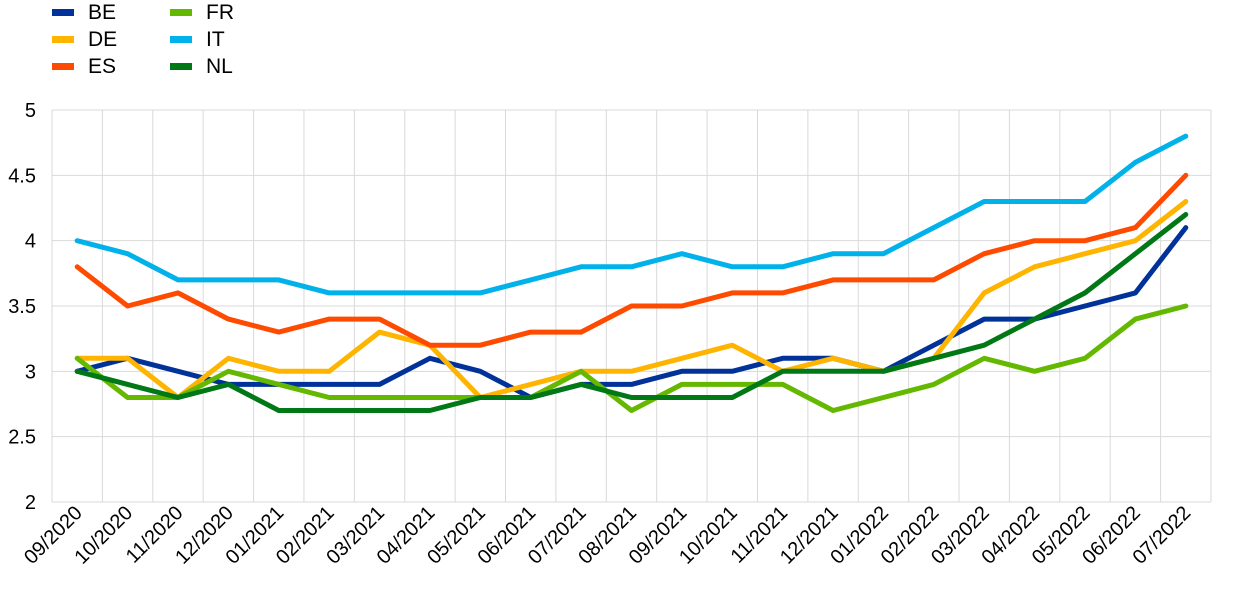 This screenshot has width=1240, height=599. Describe the element at coordinates (102, 12) in the screenshot. I see `legend-label: BE` at that location.